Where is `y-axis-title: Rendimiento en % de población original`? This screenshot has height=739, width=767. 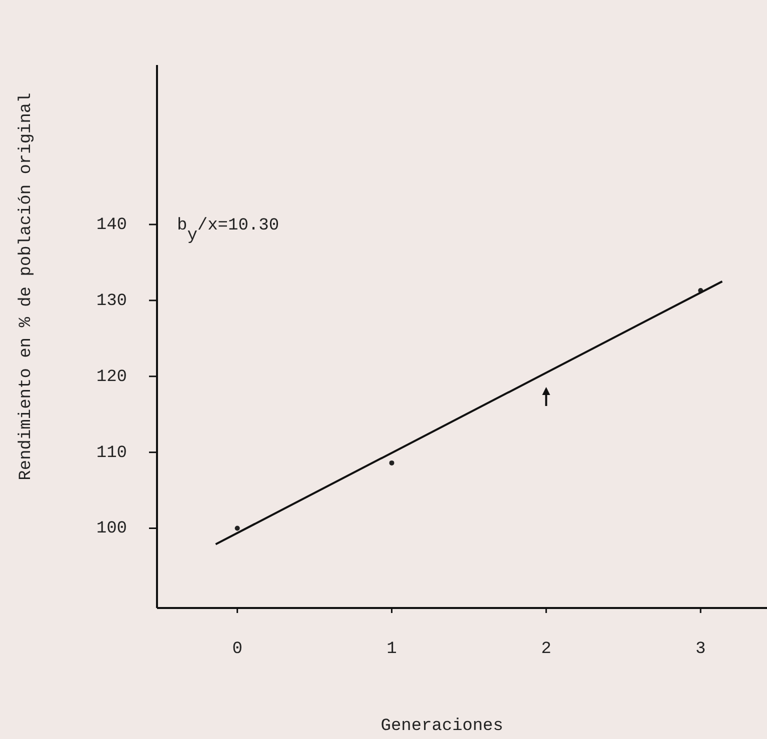
y-axis-title: Rendimiento en % de población original is located at coordinates (26, 286).